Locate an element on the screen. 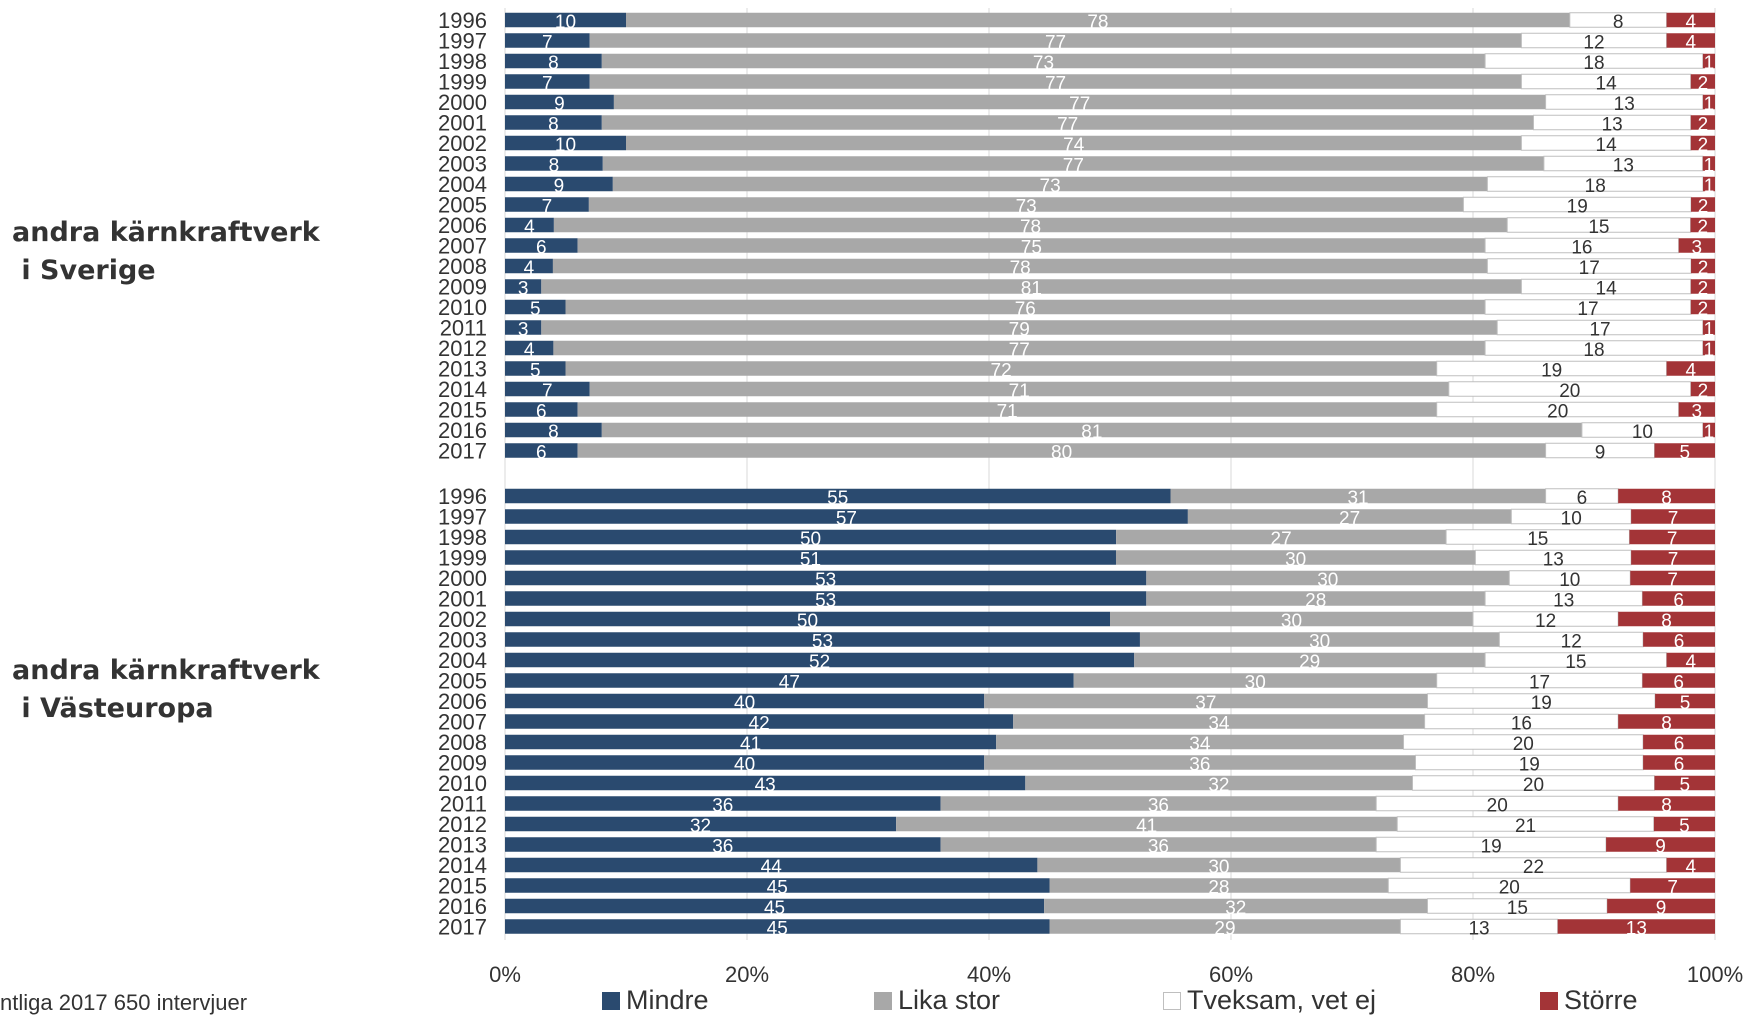  data-label: 36 is located at coordinates (722, 847).